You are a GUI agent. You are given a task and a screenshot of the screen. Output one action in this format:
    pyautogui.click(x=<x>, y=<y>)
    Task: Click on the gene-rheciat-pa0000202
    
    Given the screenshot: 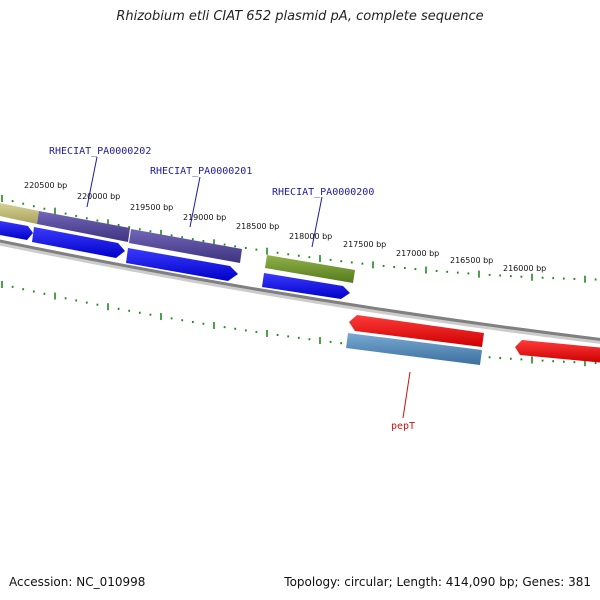 What is the action you would take?
    pyautogui.click(x=83, y=226)
    